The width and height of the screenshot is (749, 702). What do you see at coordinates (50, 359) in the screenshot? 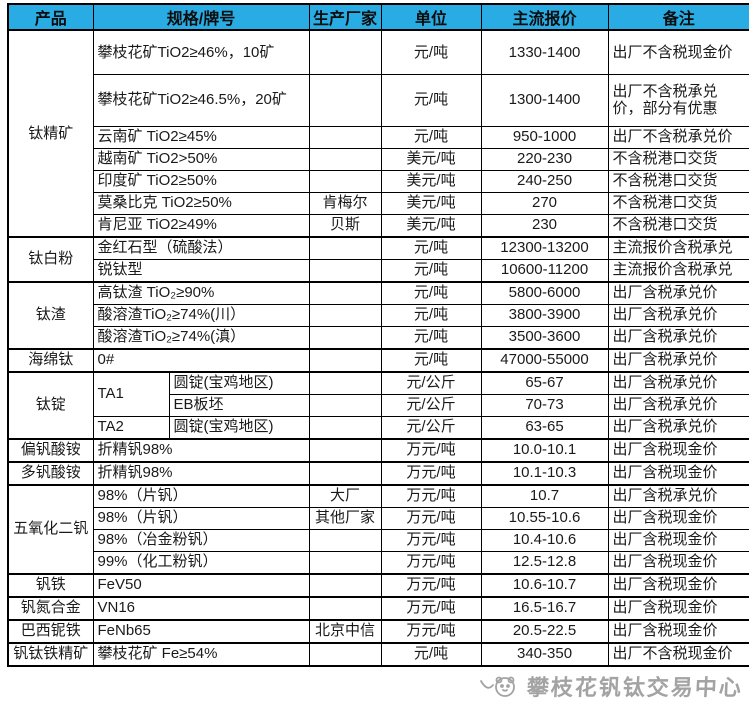
I see `product-cell: 海绵钛` at bounding box center [50, 359].